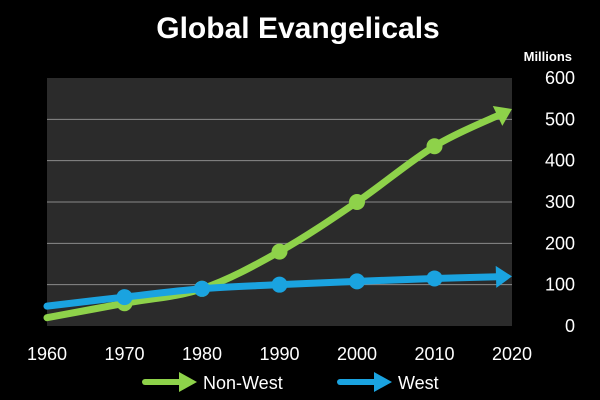  I want to click on x-tick-label: 1970, so click(124, 354).